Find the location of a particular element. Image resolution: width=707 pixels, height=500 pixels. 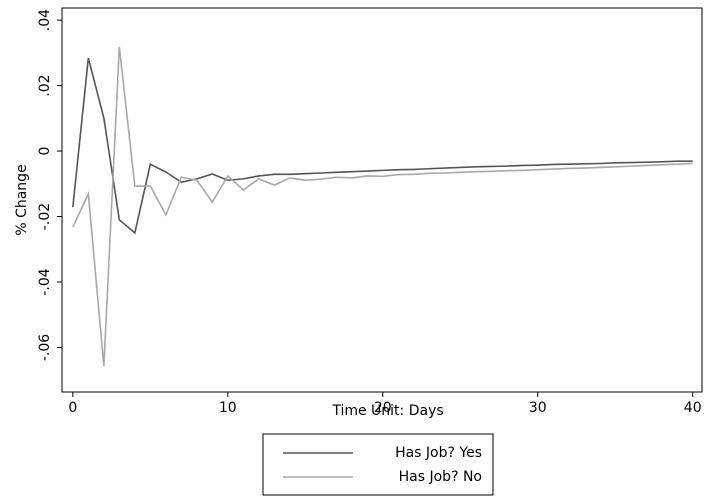

y-tick-label: .04 is located at coordinates (45, 20).